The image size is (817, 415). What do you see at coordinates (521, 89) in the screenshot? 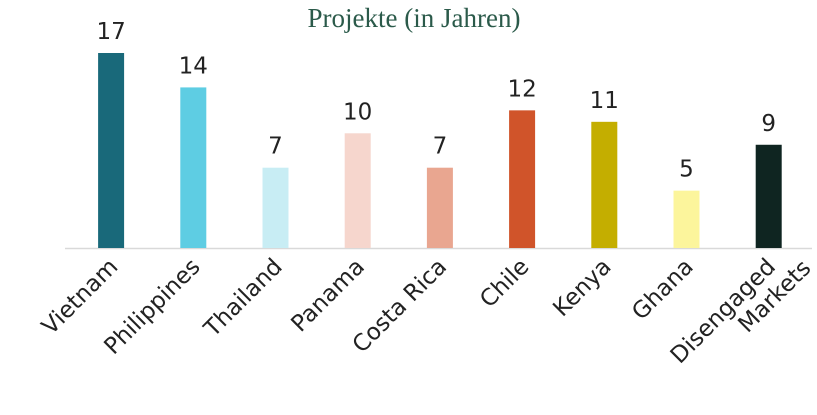
I see `value-label: 12` at bounding box center [521, 89].